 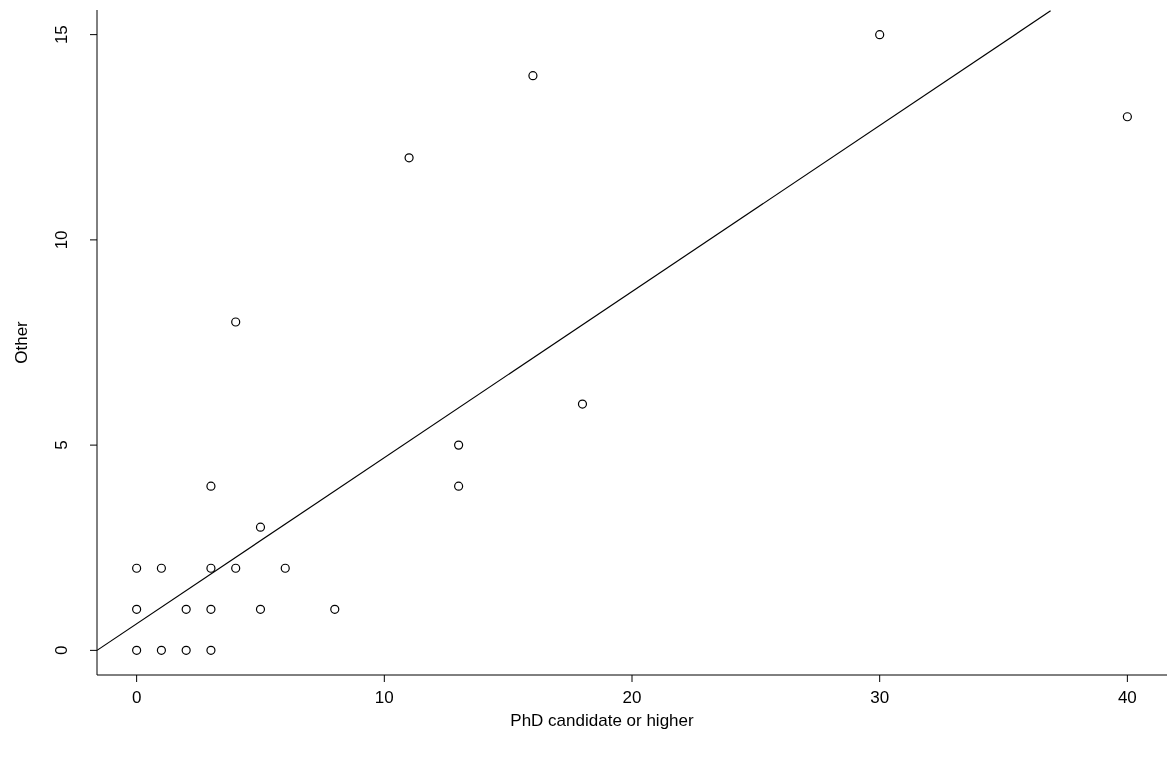 I want to click on x-axis-title: PhD candidate or higher, so click(x=602, y=720).